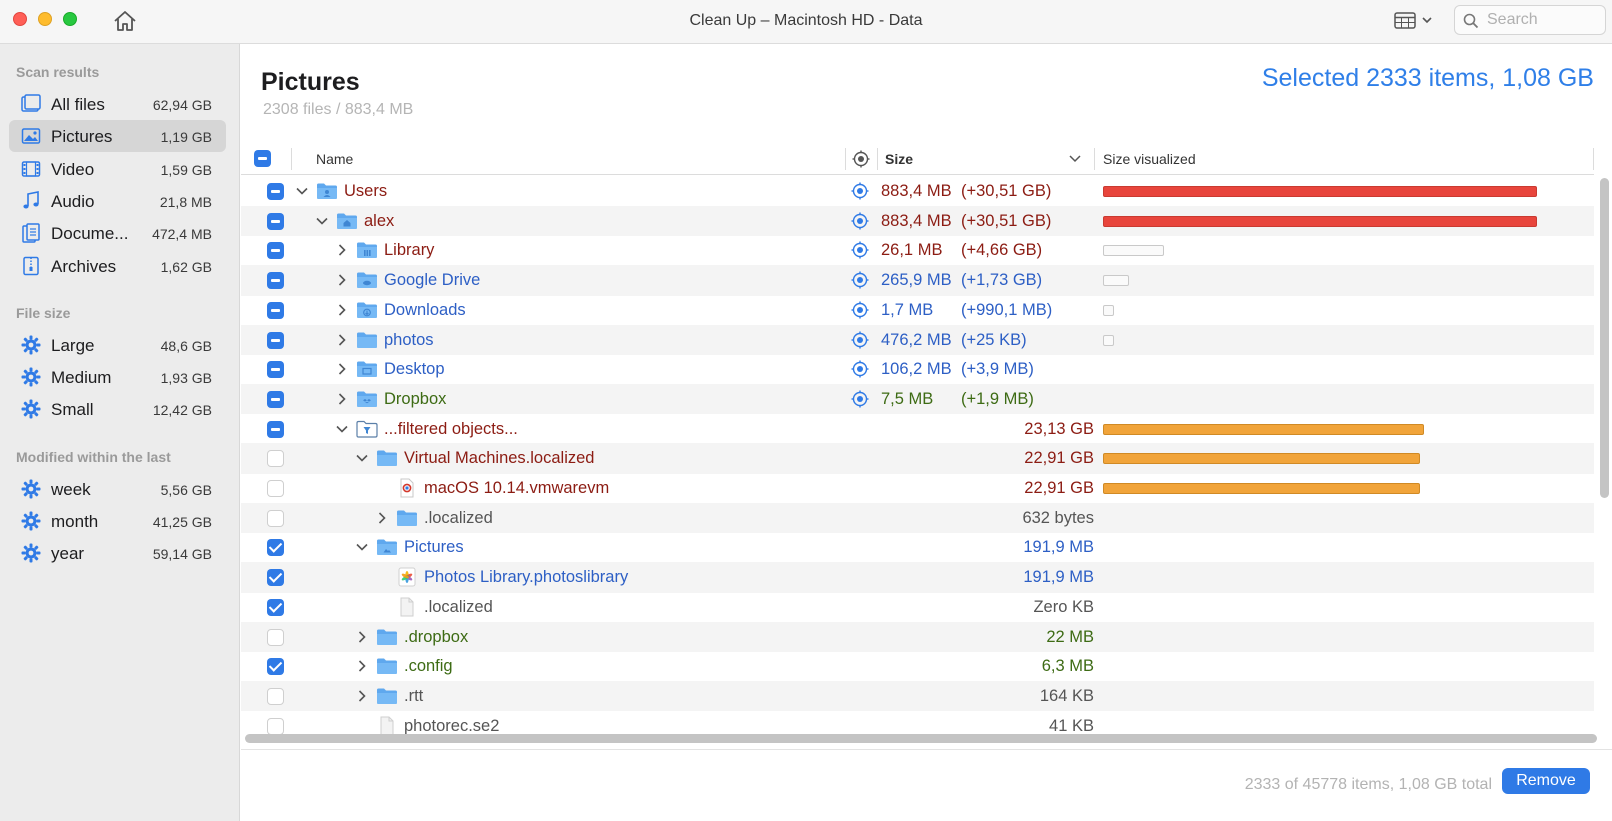  I want to click on table-row: Desktop 106,2 MB (+3,9 MB), so click(917, 369).